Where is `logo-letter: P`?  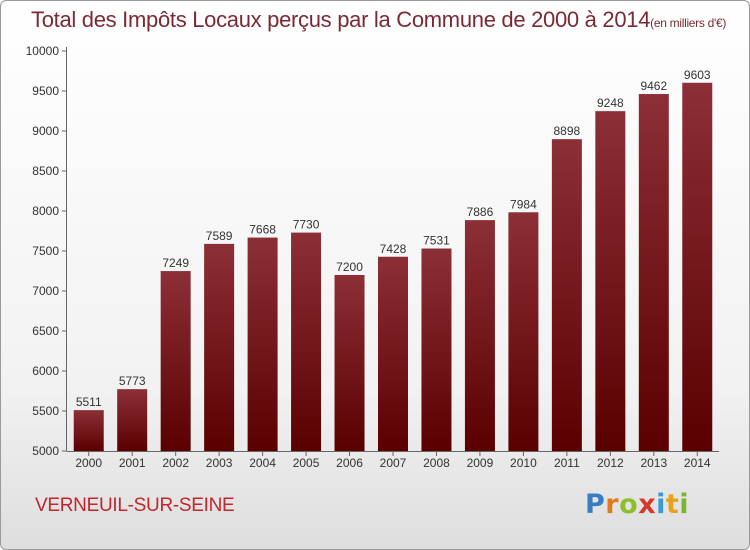 logo-letter: P is located at coordinates (595, 504).